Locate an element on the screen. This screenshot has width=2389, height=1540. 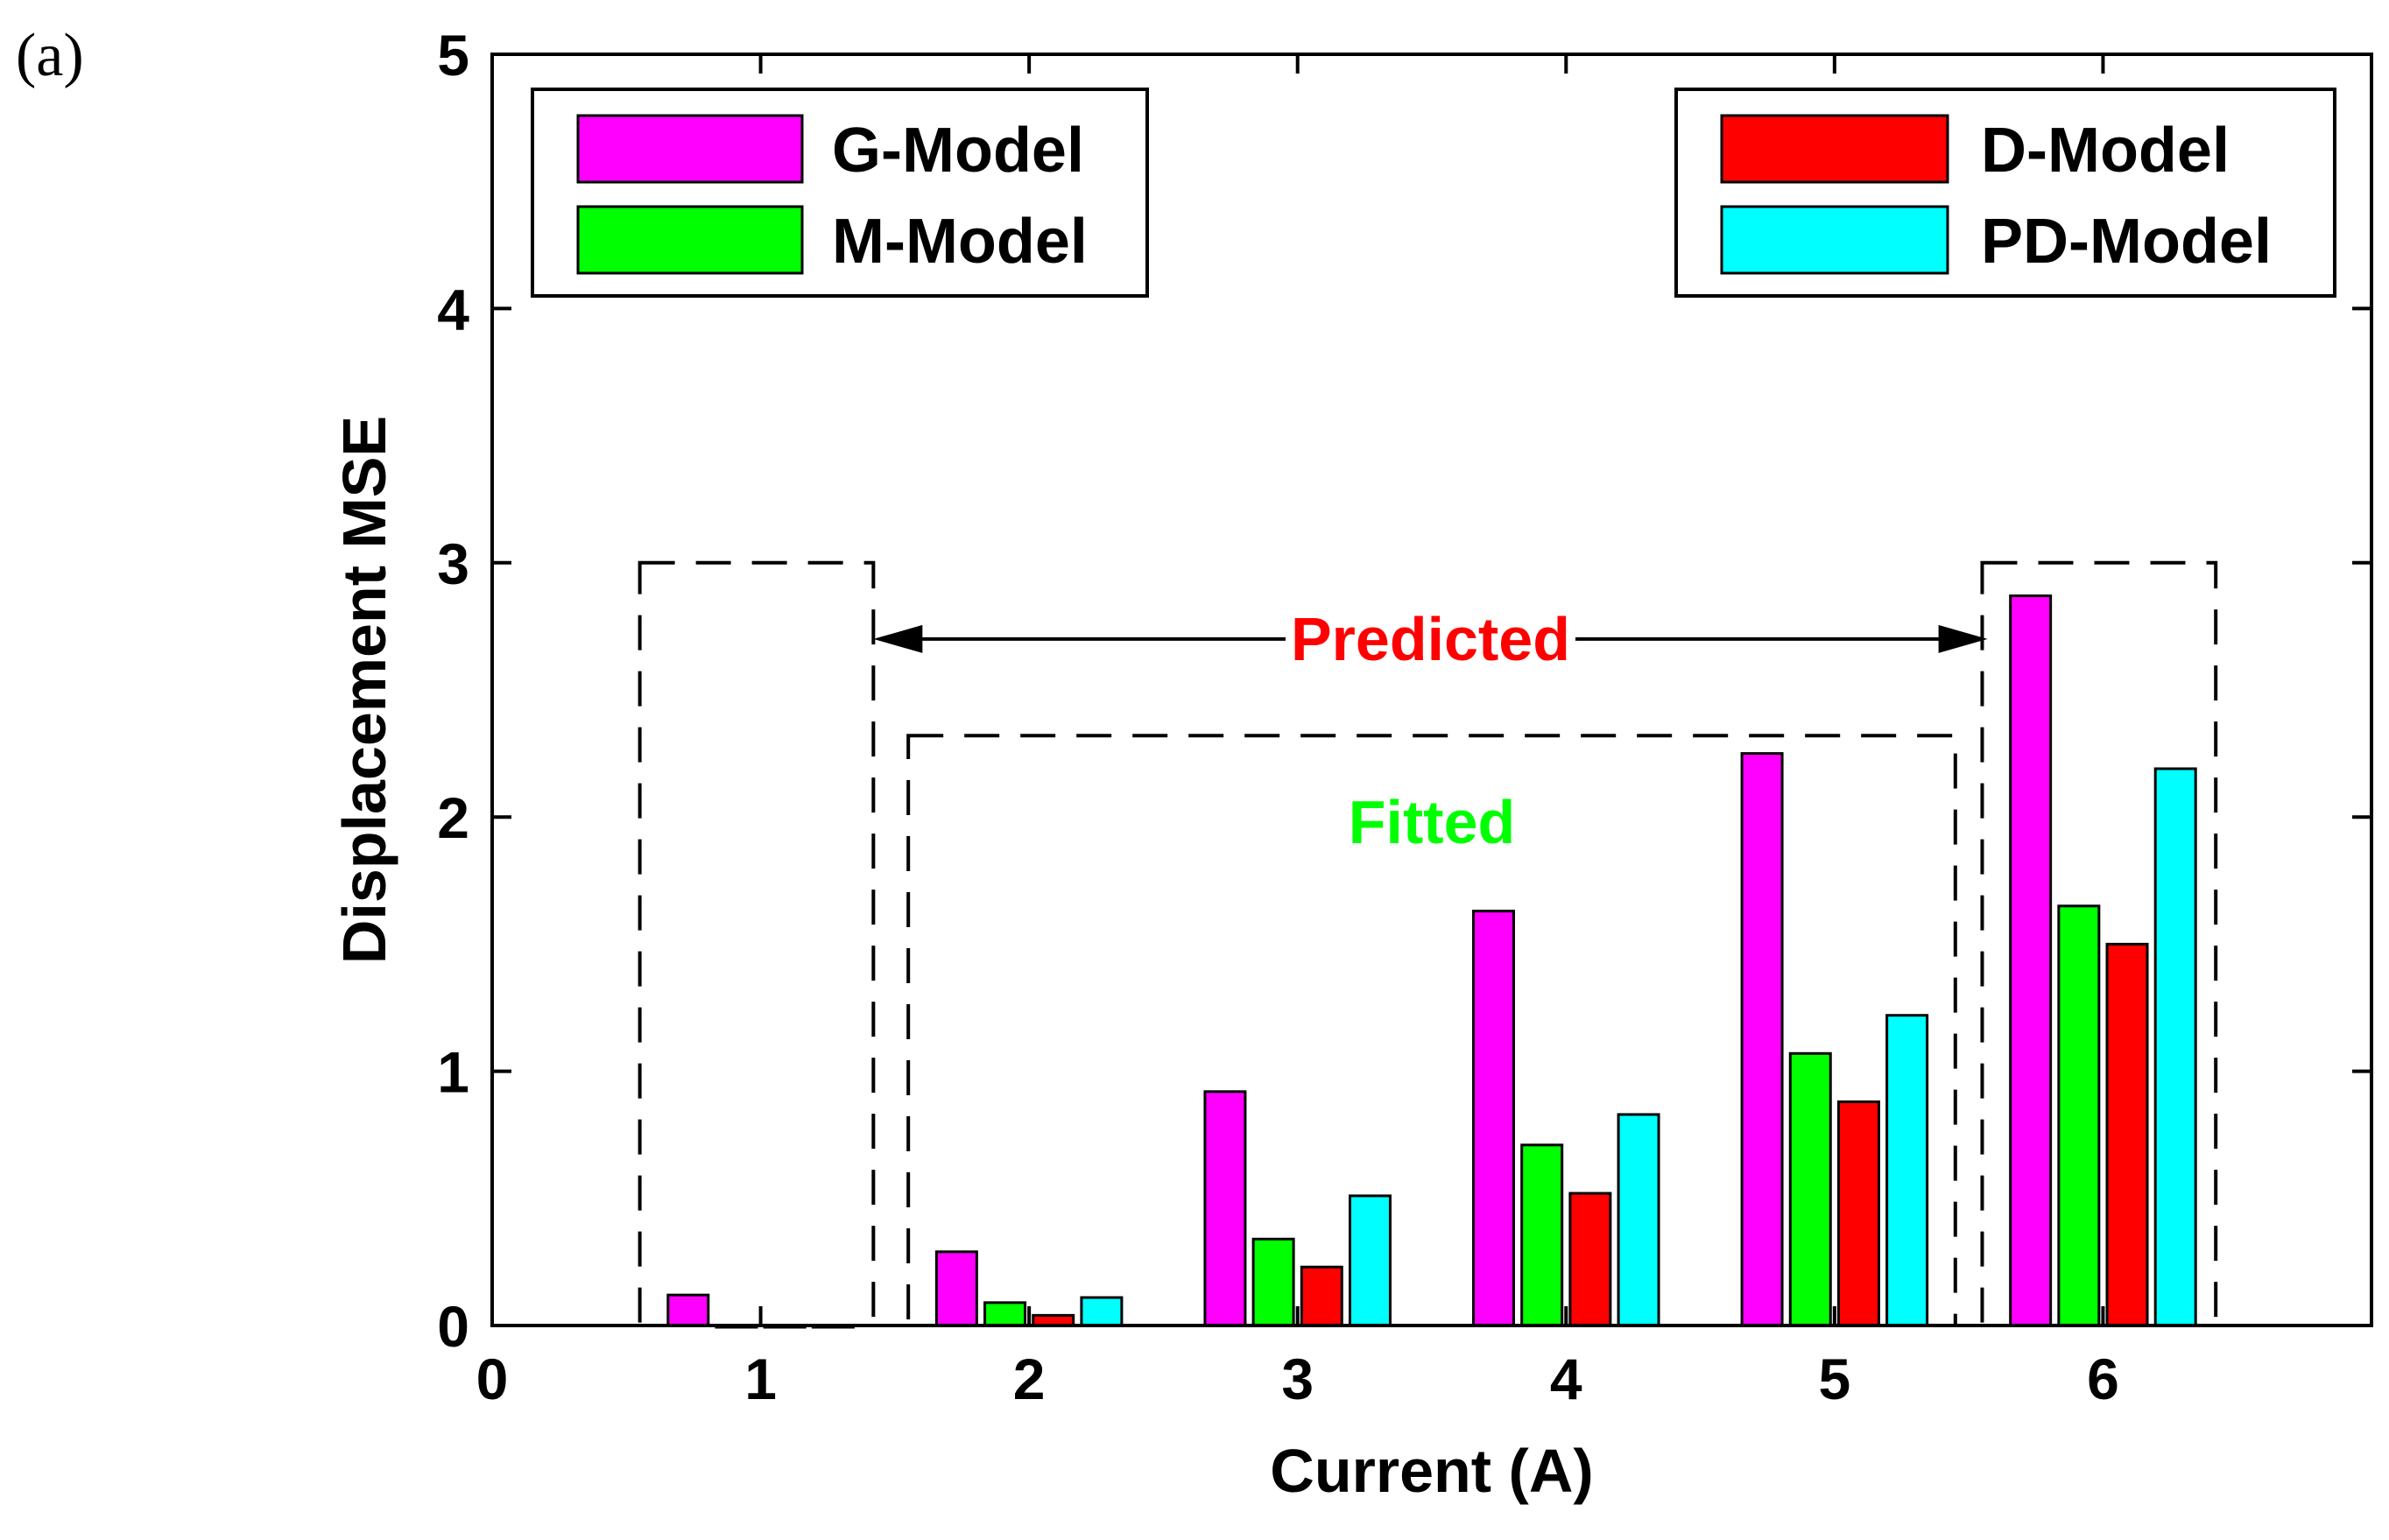
legend-swatch-m-model is located at coordinates (690, 240).